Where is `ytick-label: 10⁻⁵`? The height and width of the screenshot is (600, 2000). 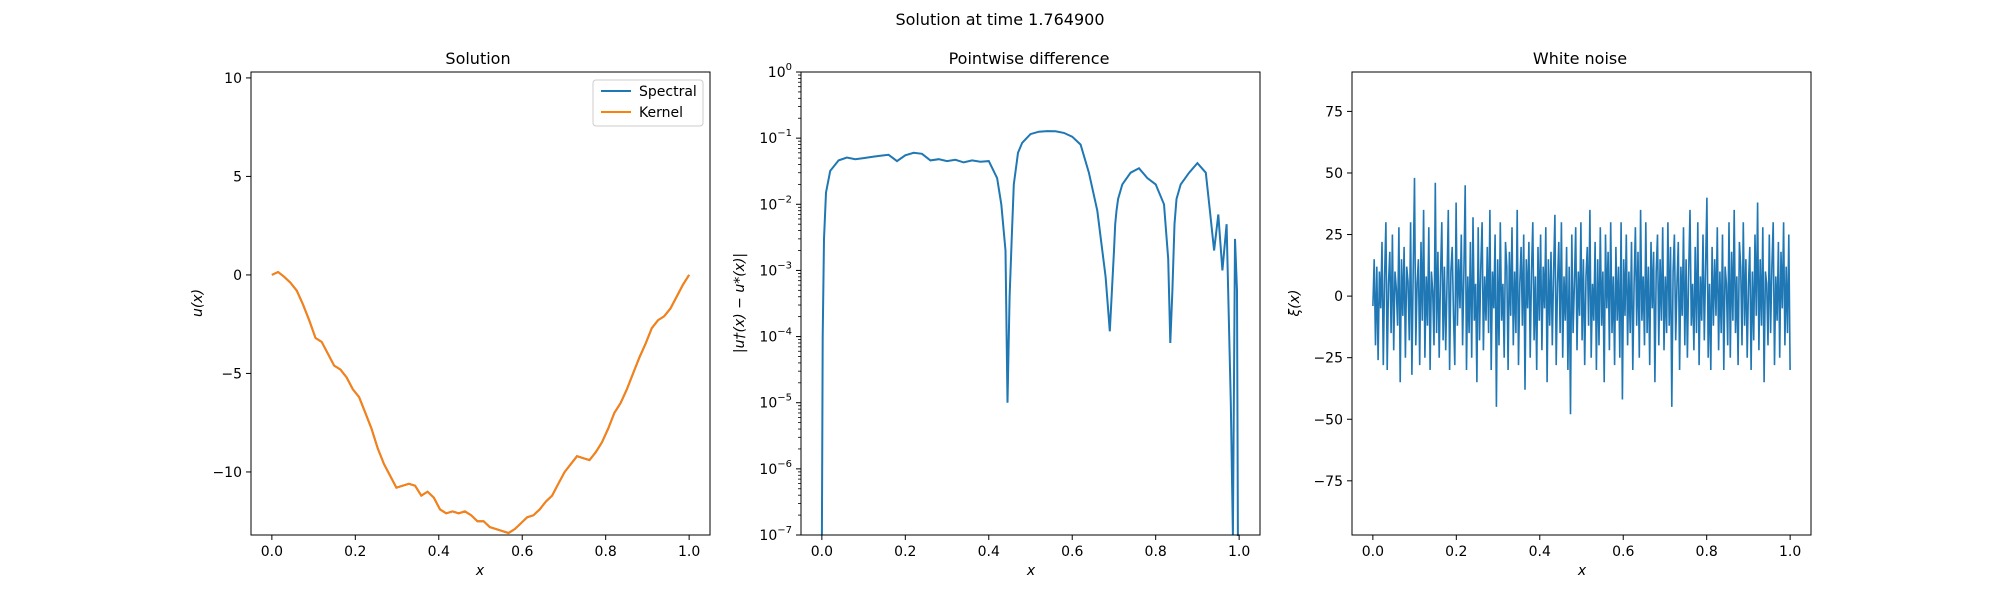
ytick-label: 10⁻⁵ is located at coordinates (775, 402).